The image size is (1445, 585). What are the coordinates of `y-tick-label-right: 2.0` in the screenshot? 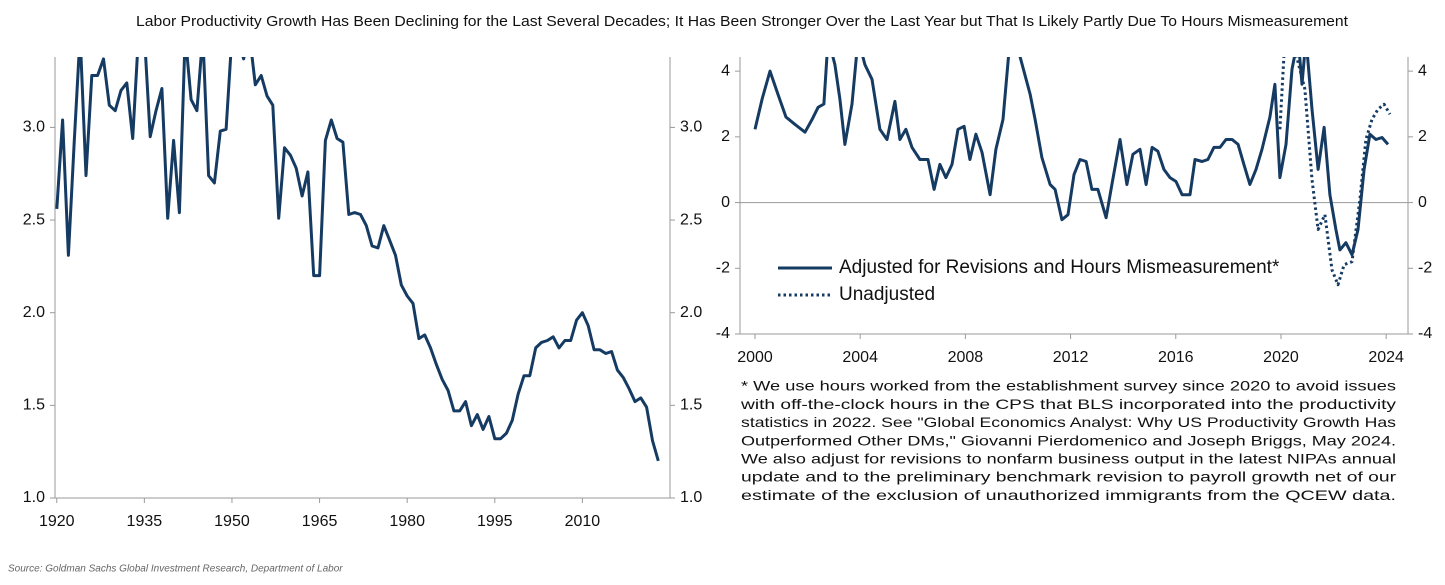 It's located at (691, 312).